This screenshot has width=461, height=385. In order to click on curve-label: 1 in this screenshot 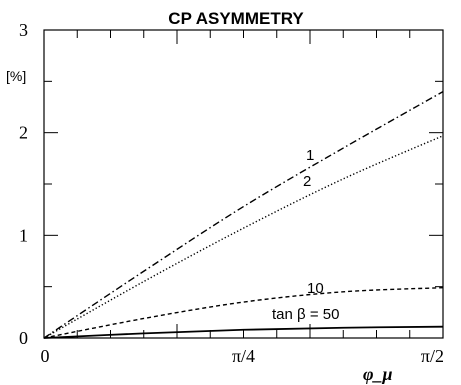, I will do `click(310, 155)`.